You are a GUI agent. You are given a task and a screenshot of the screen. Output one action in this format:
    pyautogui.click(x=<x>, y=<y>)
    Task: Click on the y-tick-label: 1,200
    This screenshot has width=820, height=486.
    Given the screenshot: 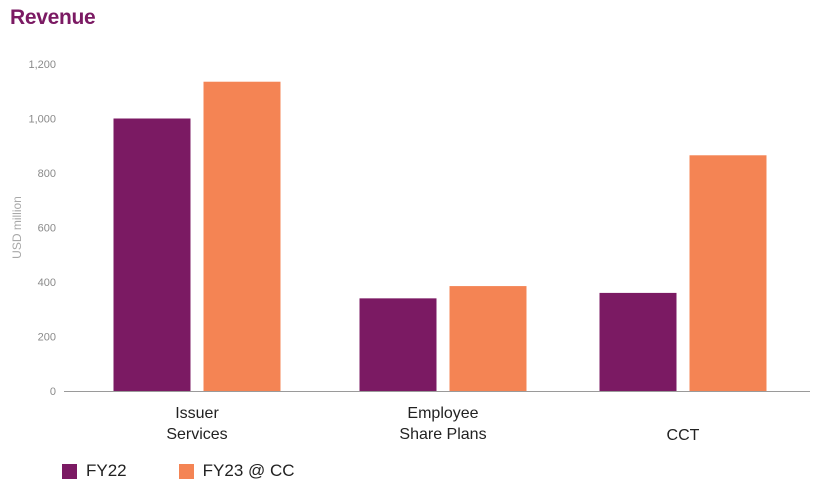 What is the action you would take?
    pyautogui.click(x=42, y=65)
    